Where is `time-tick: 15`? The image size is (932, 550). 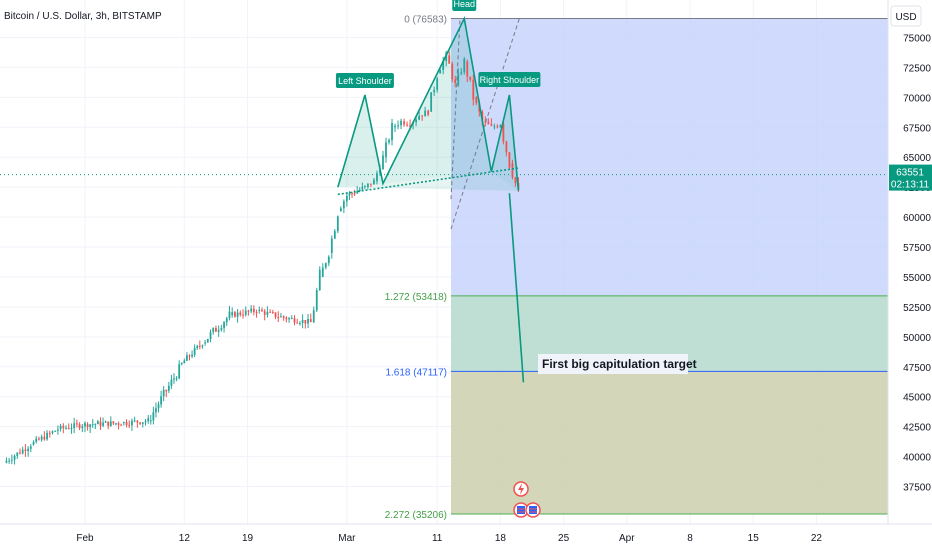
time-tick: 15 is located at coordinates (754, 538).